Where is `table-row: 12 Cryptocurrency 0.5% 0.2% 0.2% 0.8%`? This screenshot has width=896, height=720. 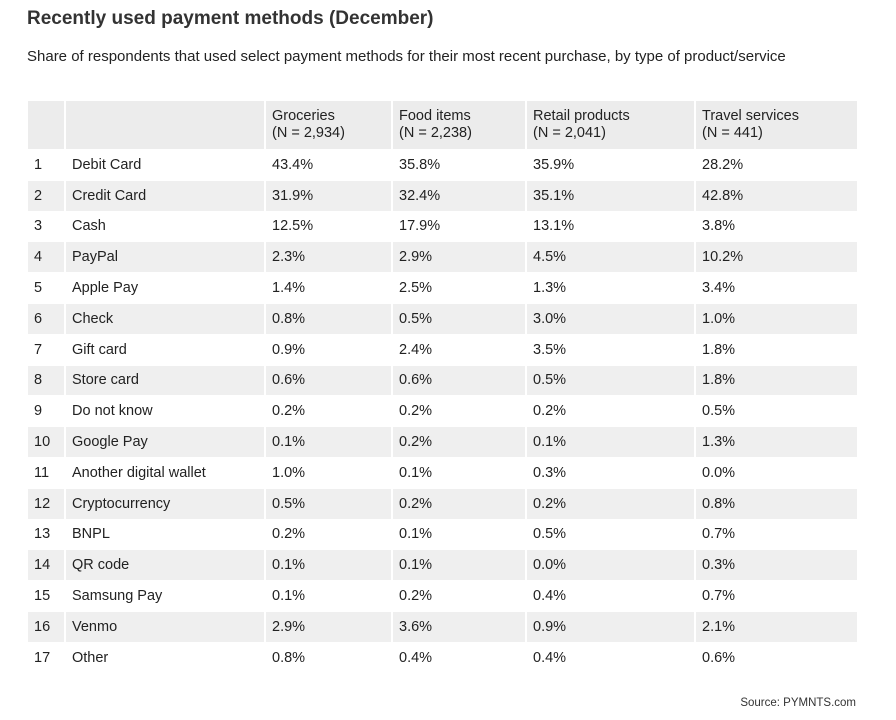 table-row: 12 Cryptocurrency 0.5% 0.2% 0.2% 0.8% is located at coordinates (442, 503).